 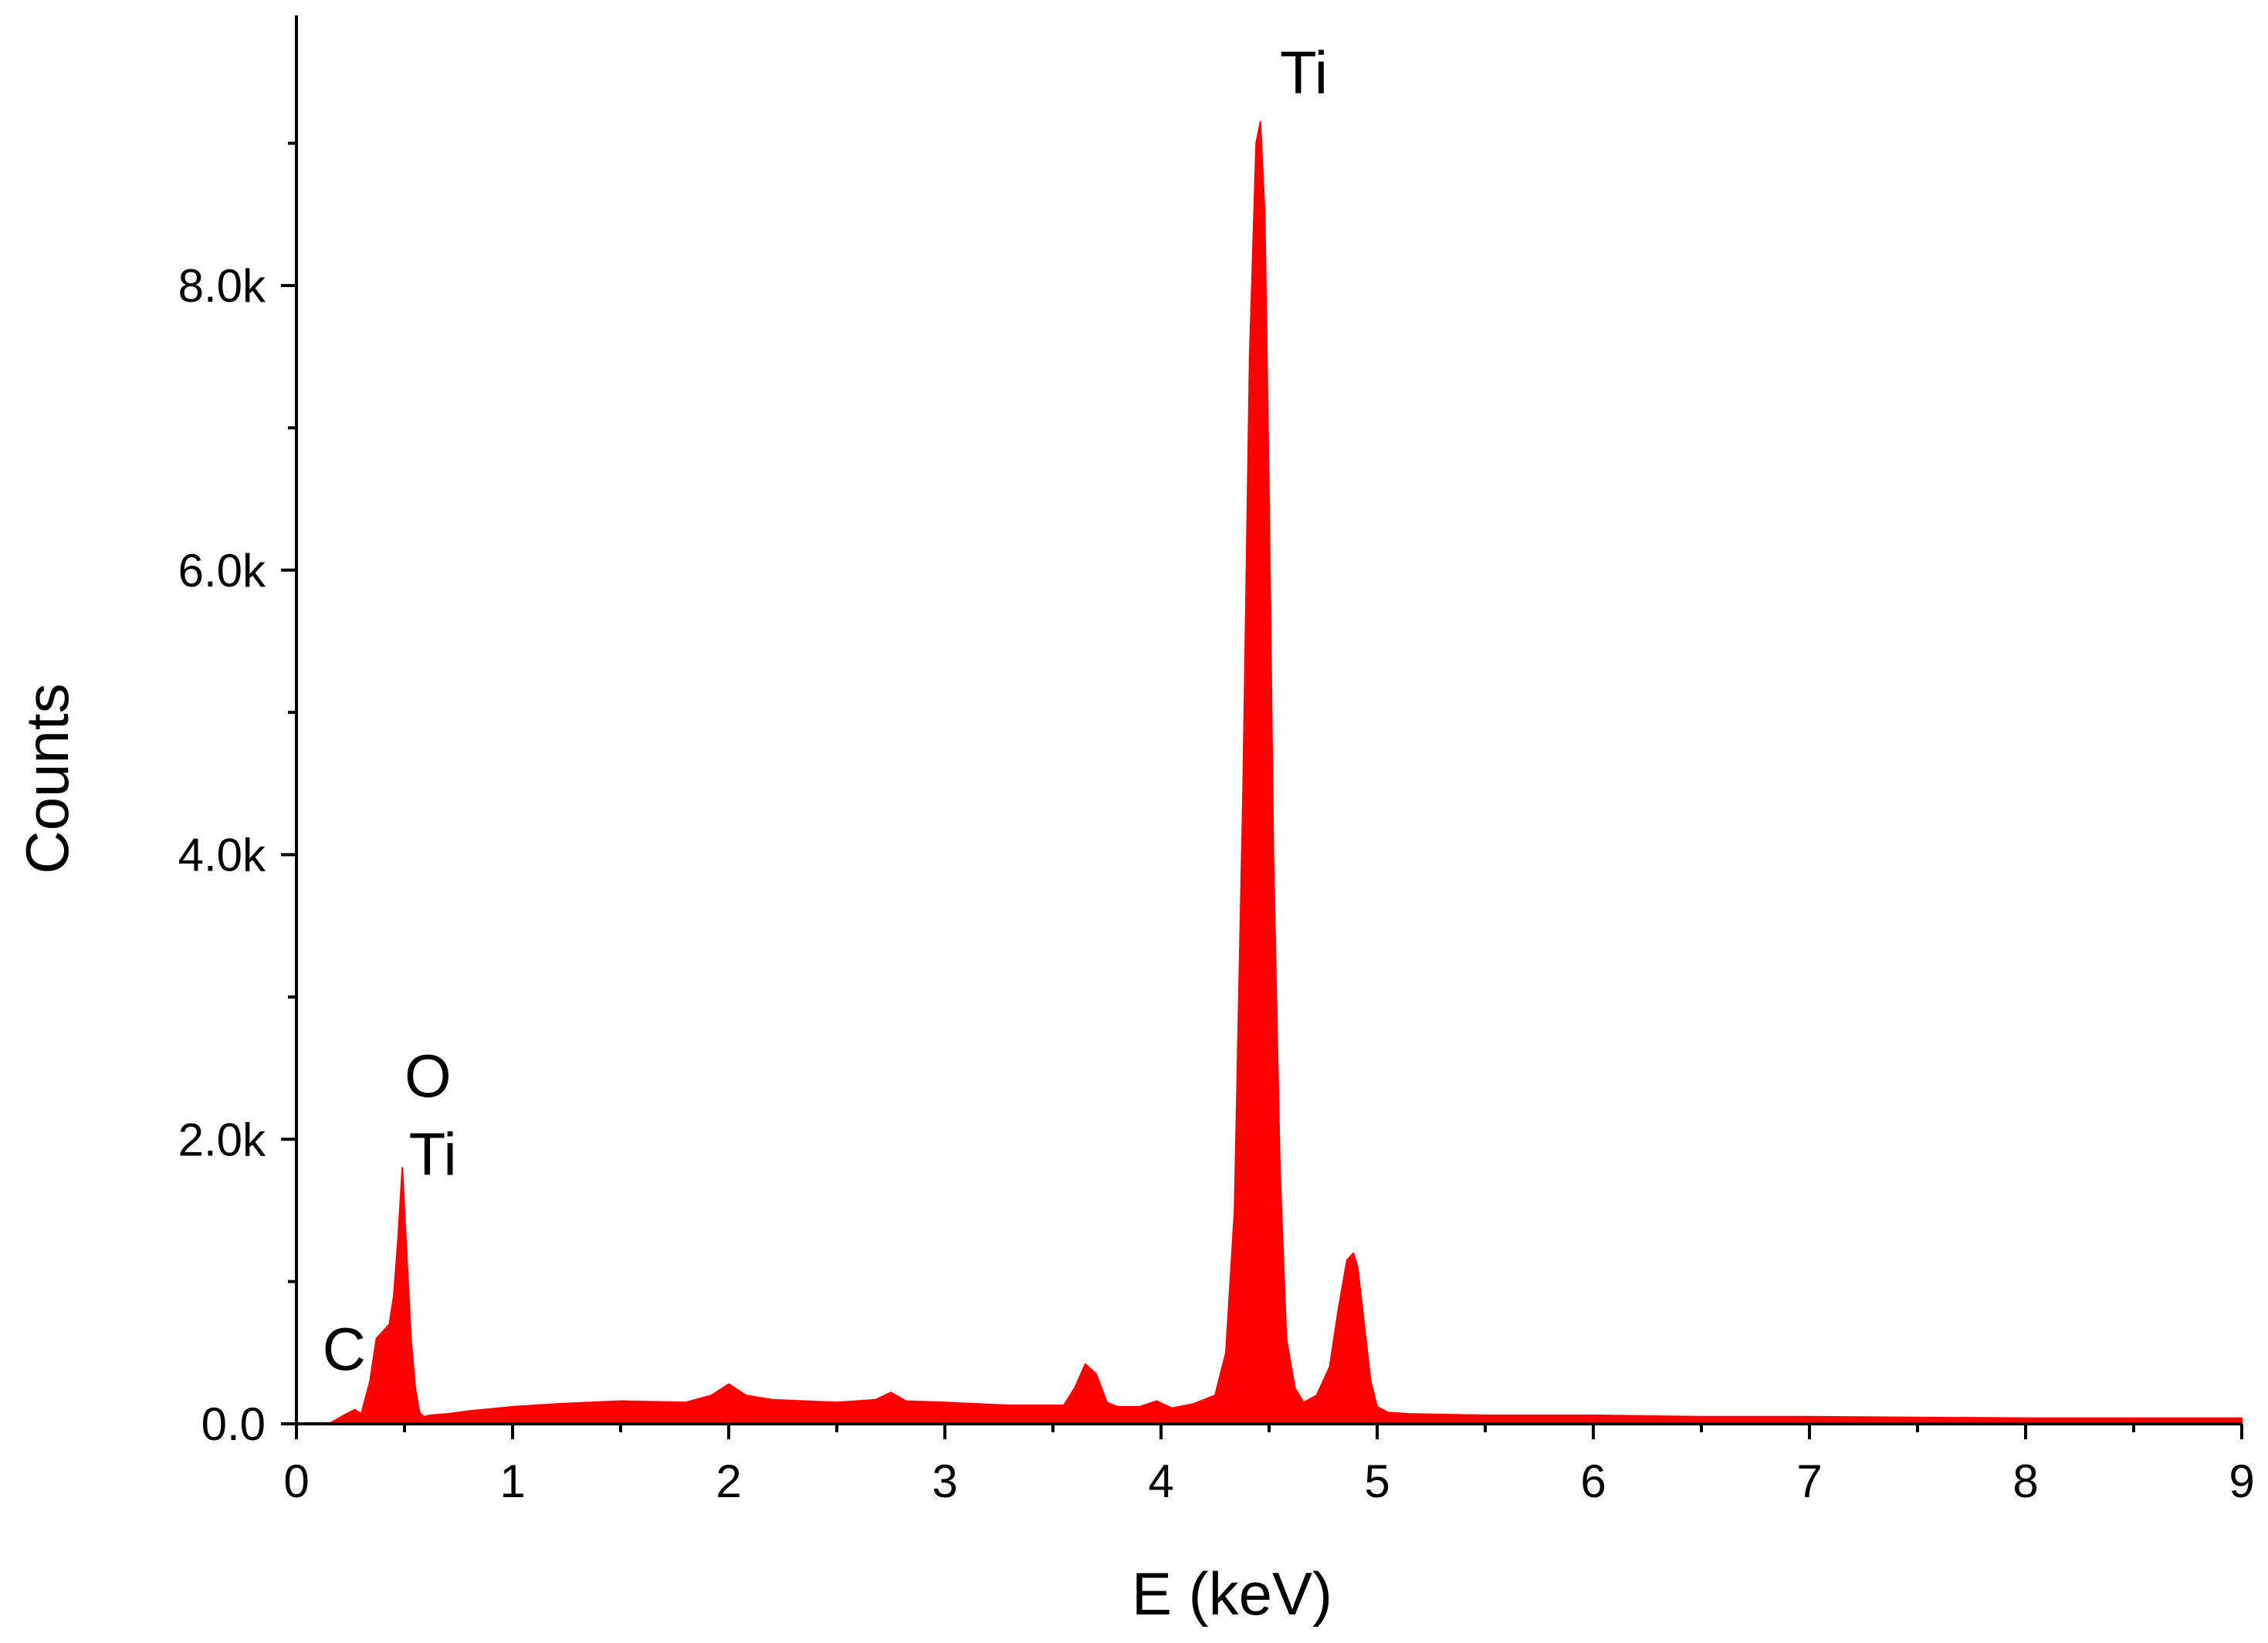 What do you see at coordinates (296, 1481) in the screenshot?
I see `x-tick-label: 0` at bounding box center [296, 1481].